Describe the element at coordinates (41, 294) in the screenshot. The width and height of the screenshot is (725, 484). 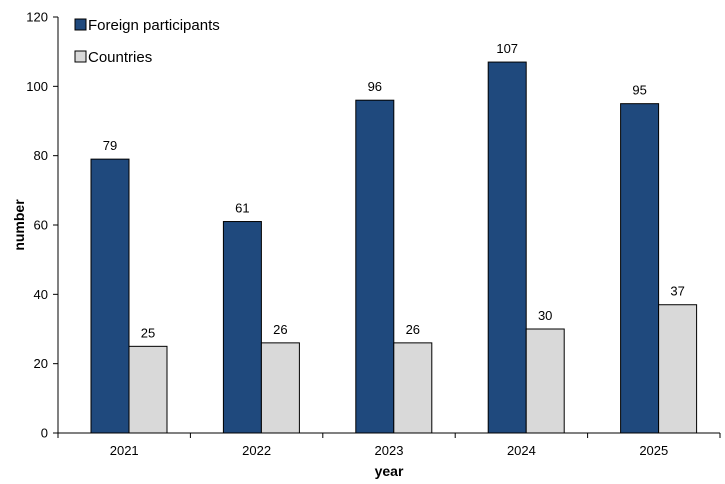
I see `y-tick-label: 40` at that location.